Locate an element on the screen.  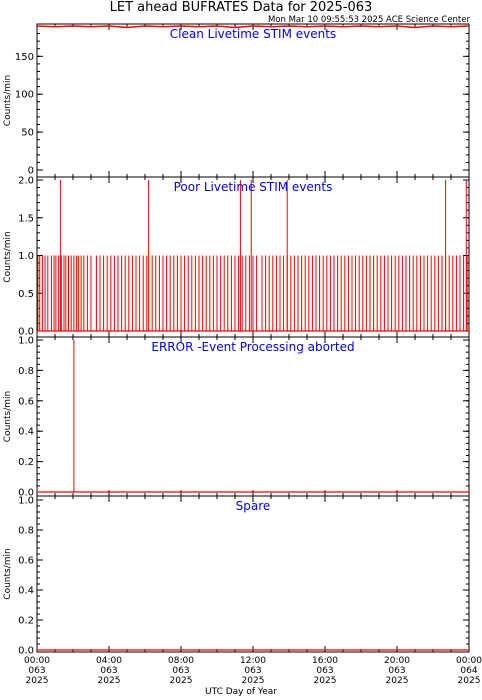
x-tick-doy: 064 is located at coordinates (468, 671).